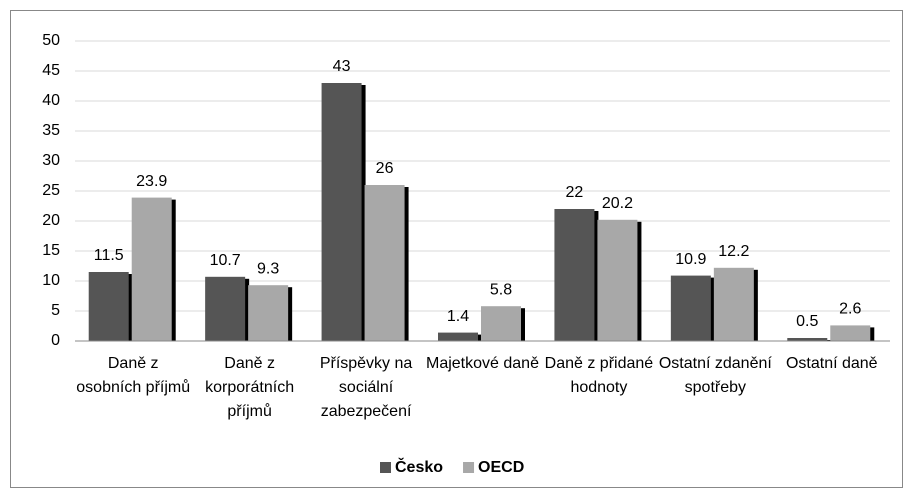  What do you see at coordinates (575, 192) in the screenshot?
I see `data-label: 22` at bounding box center [575, 192].